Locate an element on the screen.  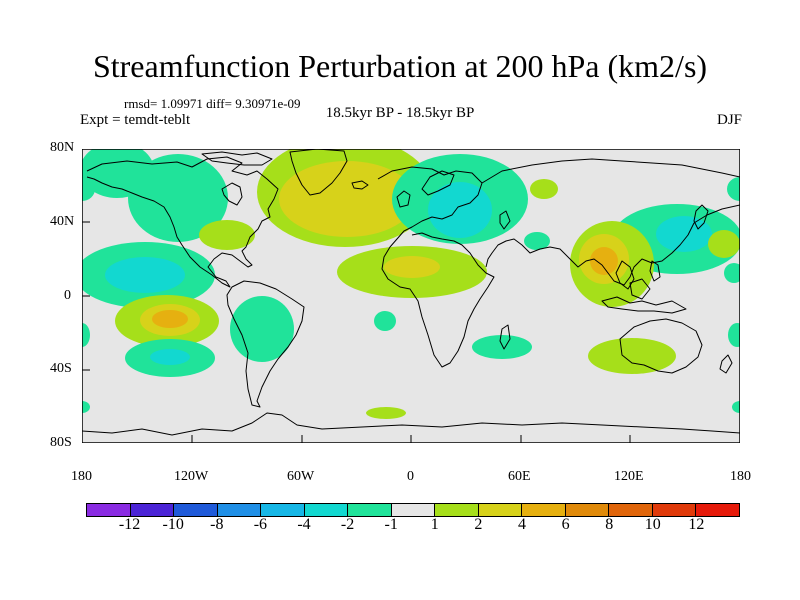
coastline-caspian is located at coordinates (505, 220).